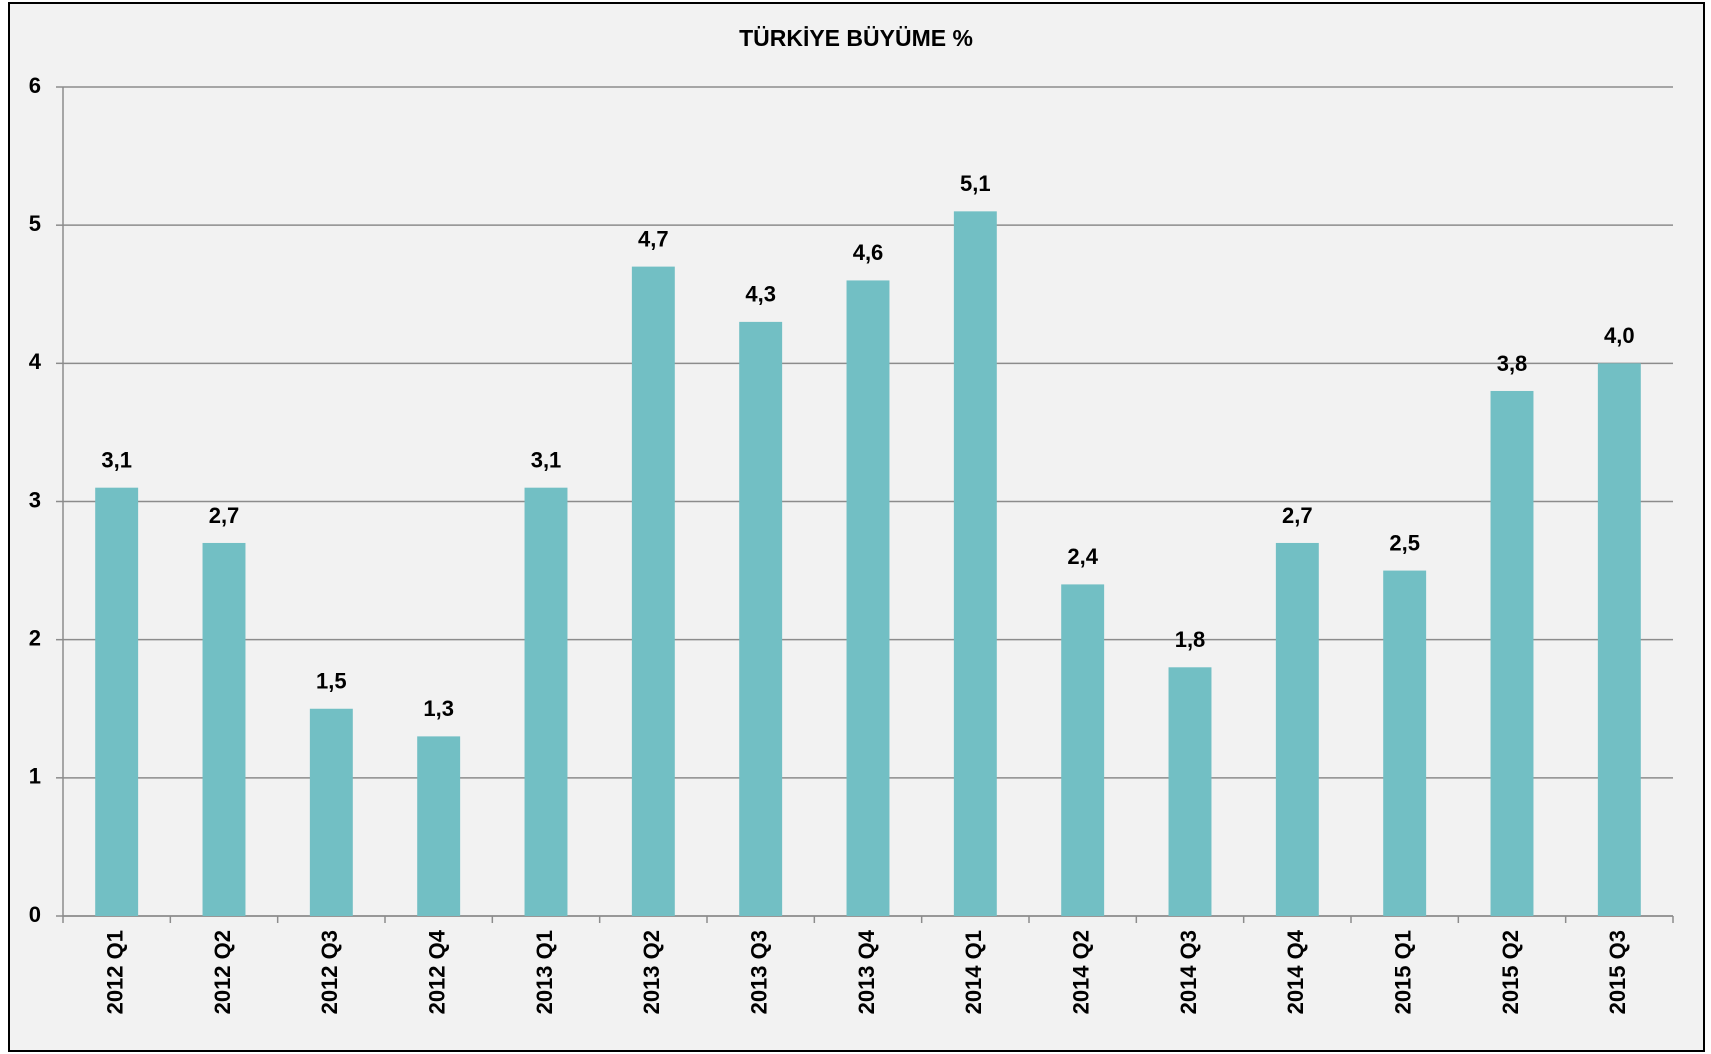 This screenshot has height=1054, width=1711. I want to click on data-label: 1,8, so click(1190, 639).